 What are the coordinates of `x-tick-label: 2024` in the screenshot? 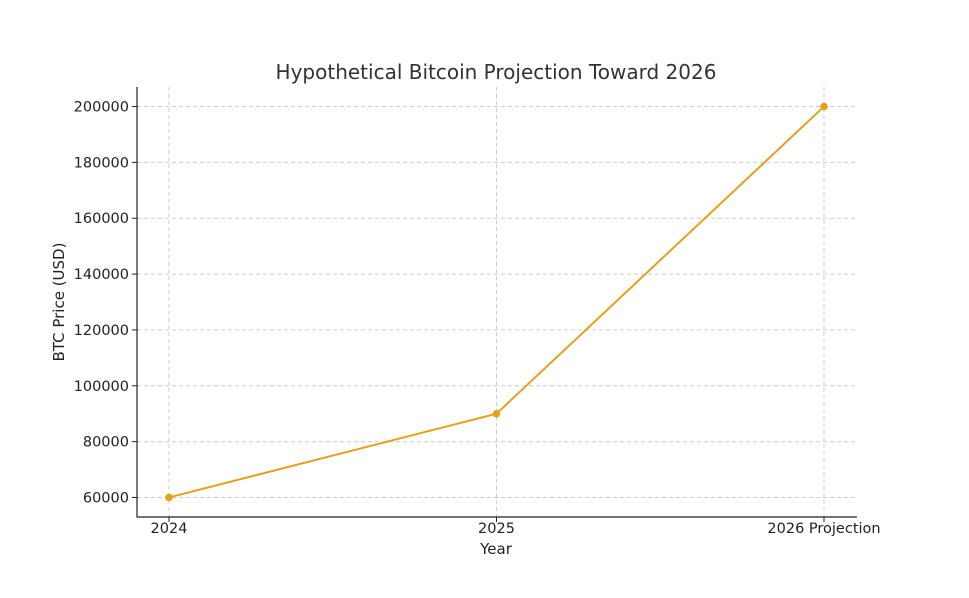 It's located at (169, 529).